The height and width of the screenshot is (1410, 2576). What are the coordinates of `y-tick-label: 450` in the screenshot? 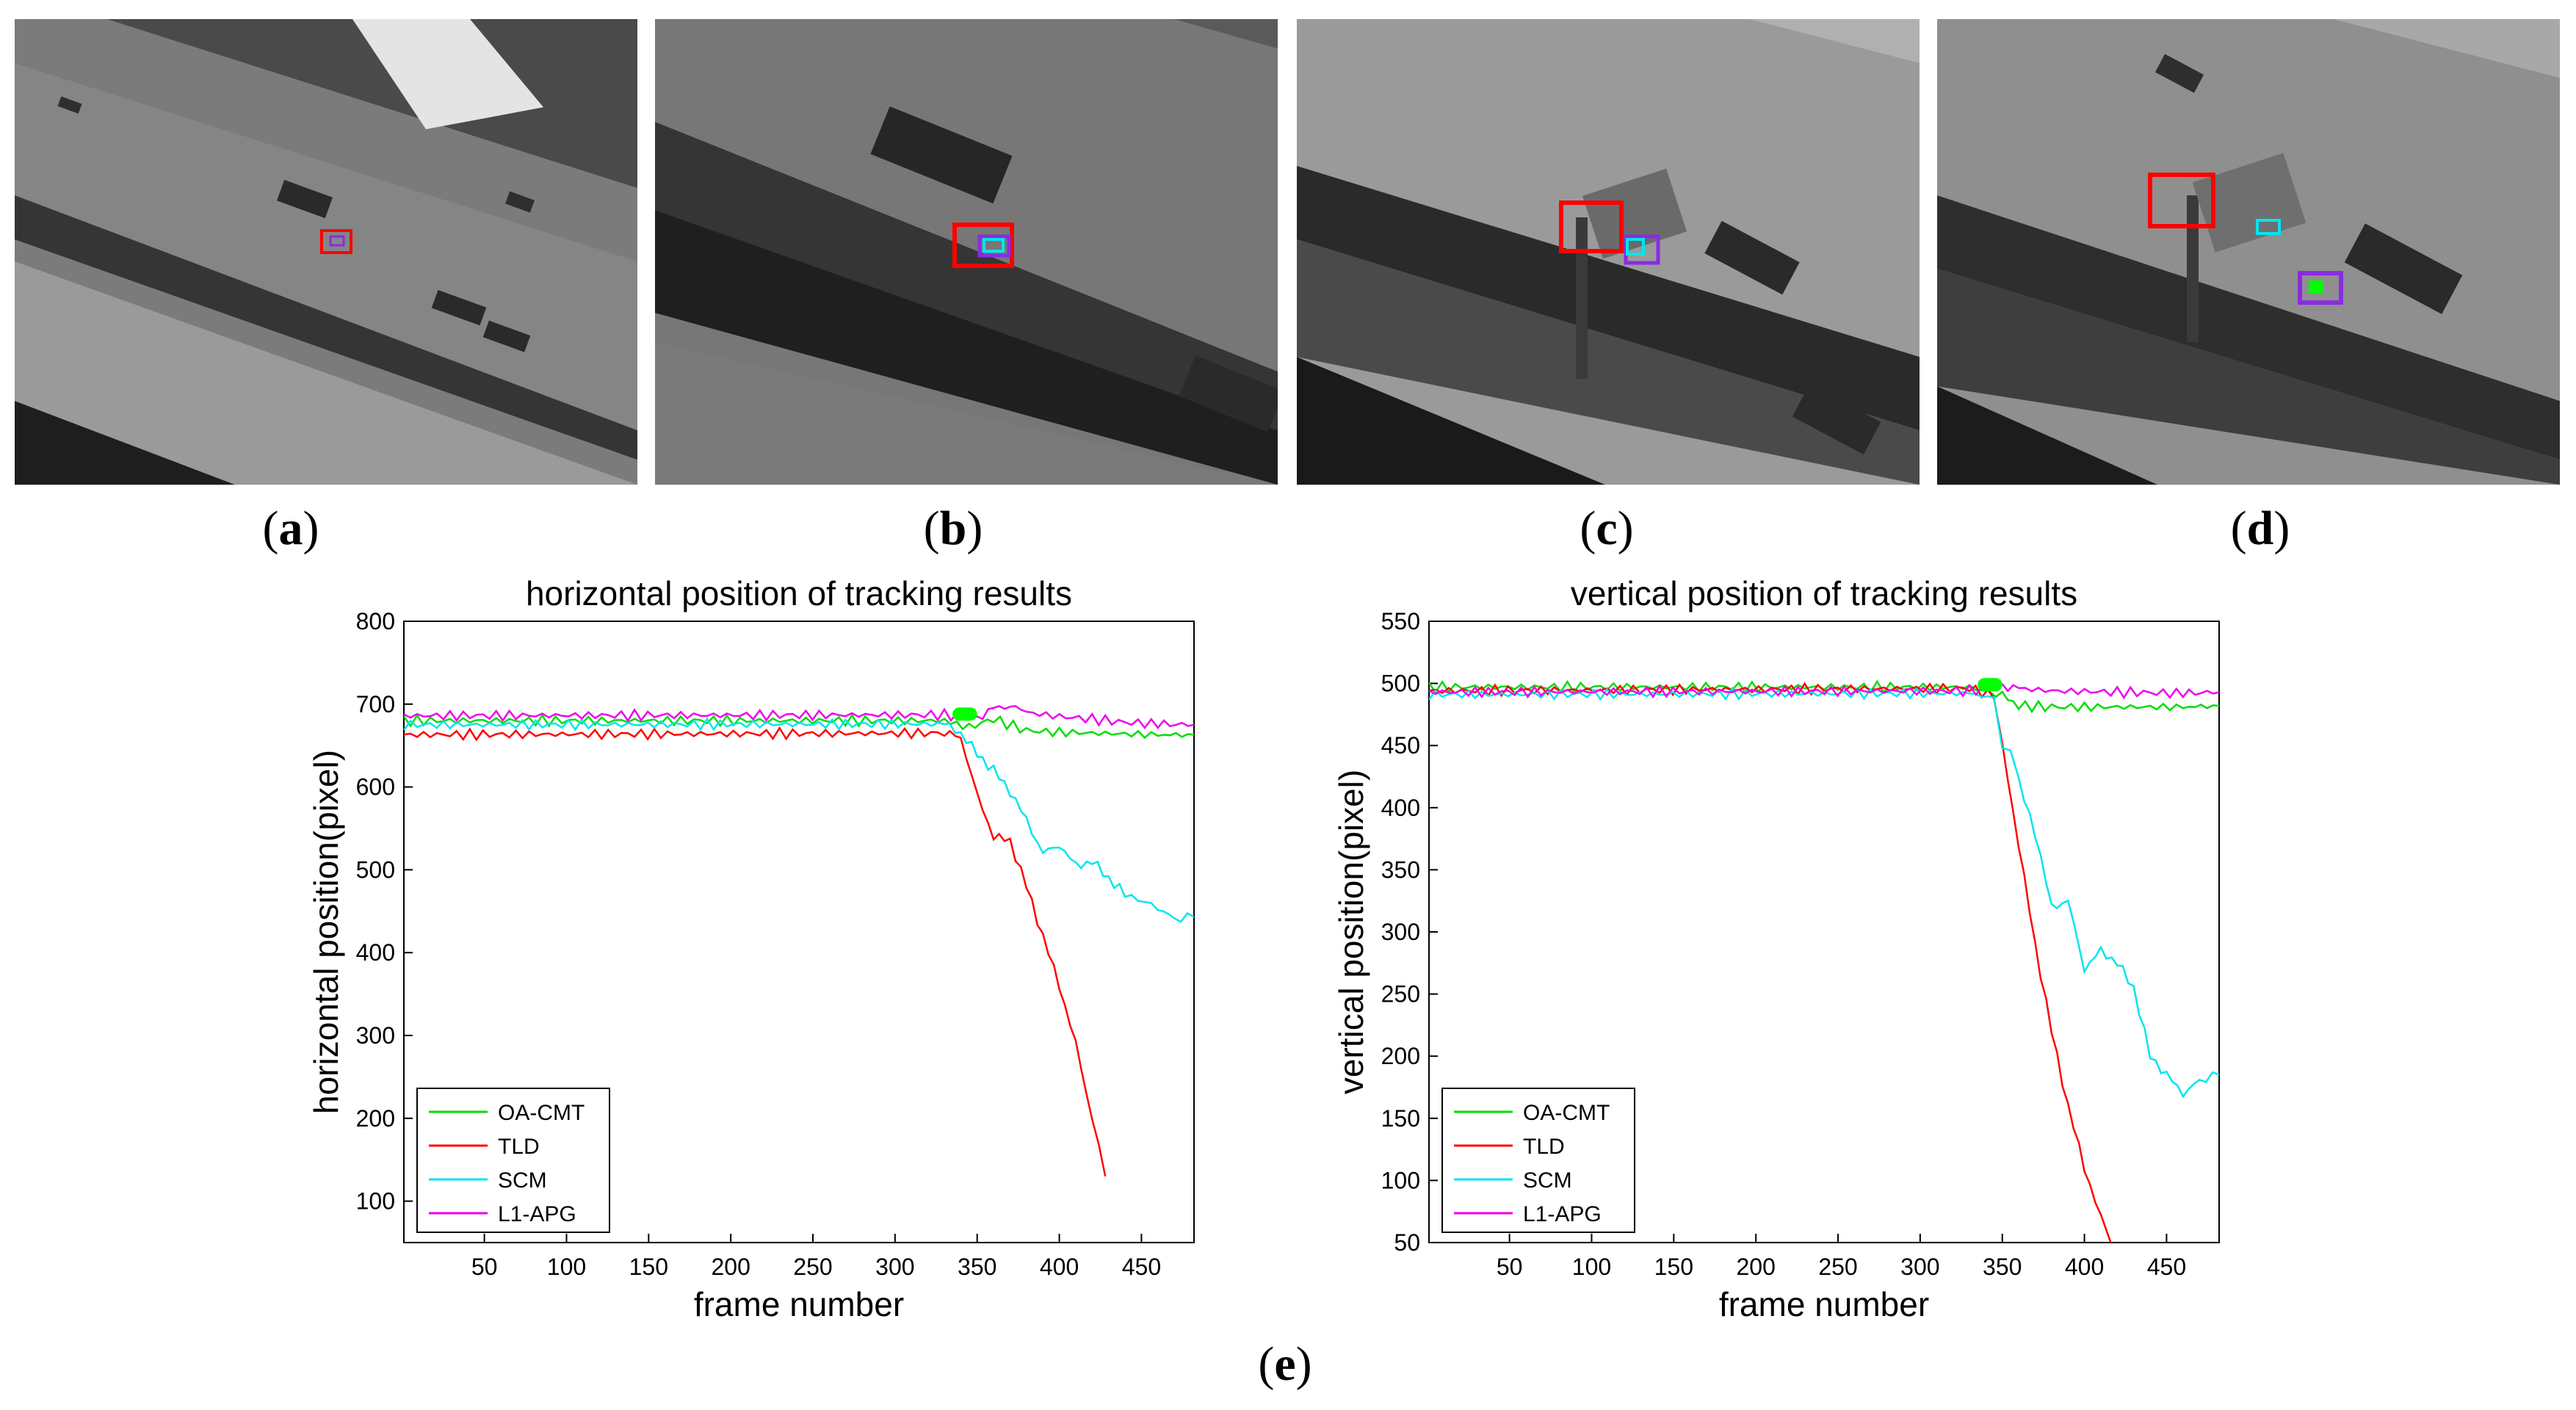 It's located at (1400, 745).